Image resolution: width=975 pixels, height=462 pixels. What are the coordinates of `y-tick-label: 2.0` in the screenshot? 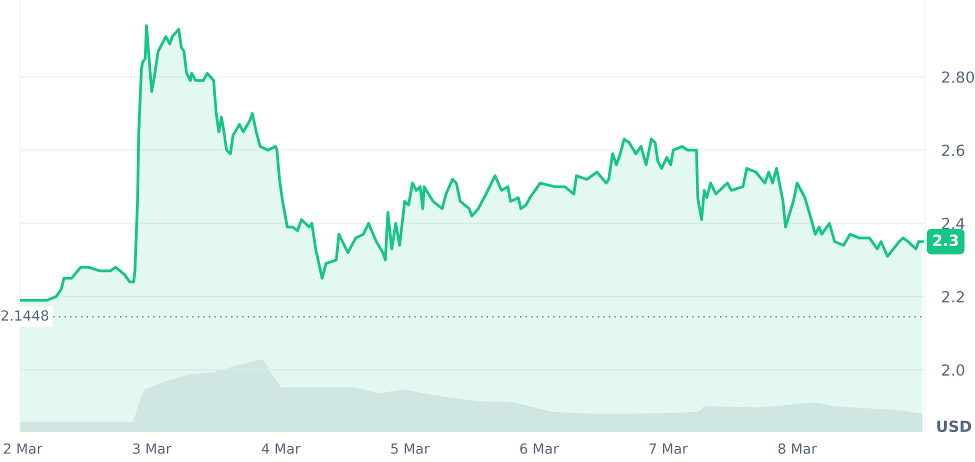 It's located at (953, 370).